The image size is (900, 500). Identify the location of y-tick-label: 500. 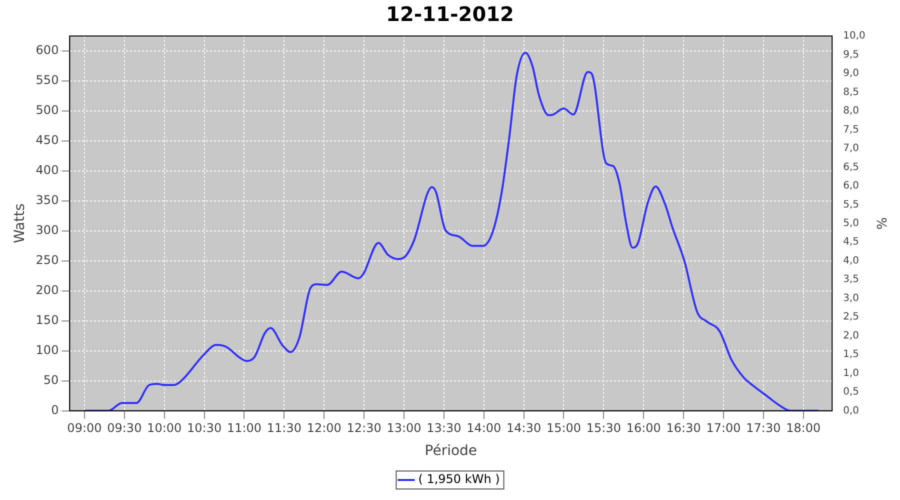
(47, 110).